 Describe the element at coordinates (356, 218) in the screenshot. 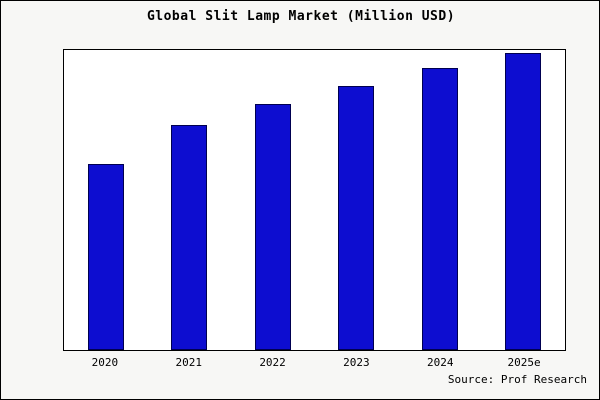

I see `bar-2023` at that location.